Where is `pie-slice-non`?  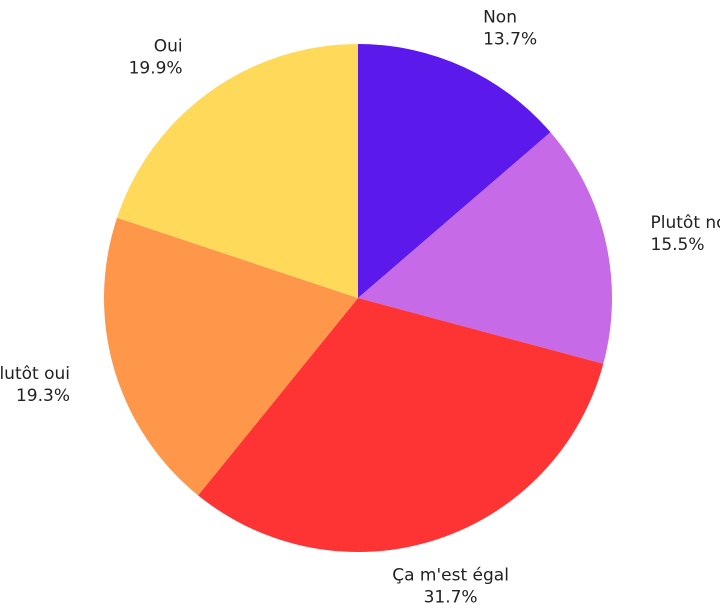
pie-slice-non is located at coordinates (454, 171).